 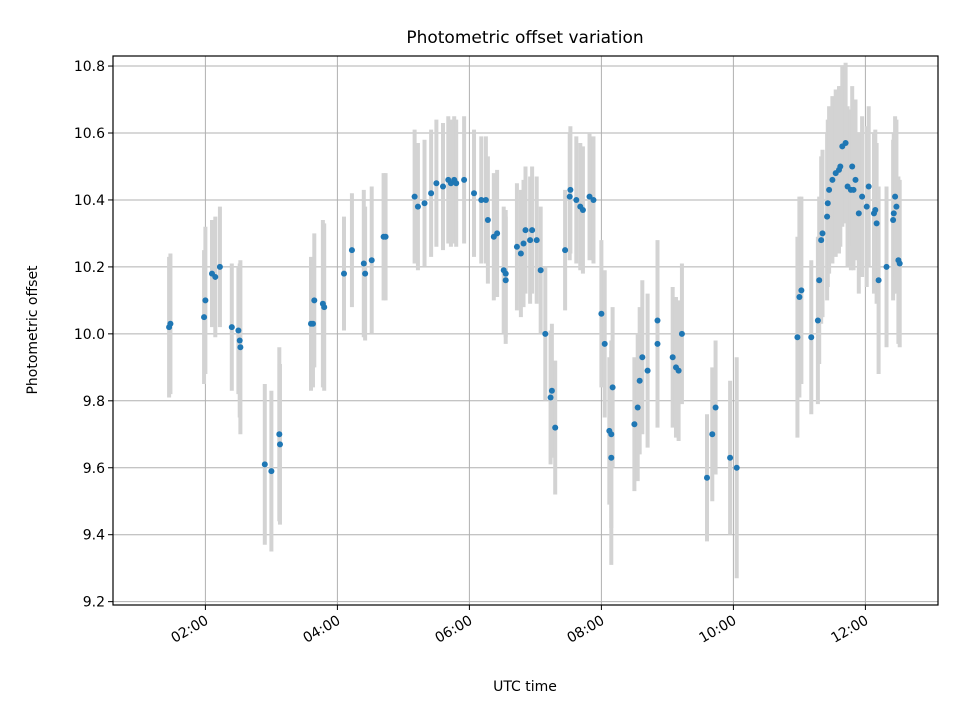 I want to click on y-tick-label: 10.4, so click(x=89, y=201).